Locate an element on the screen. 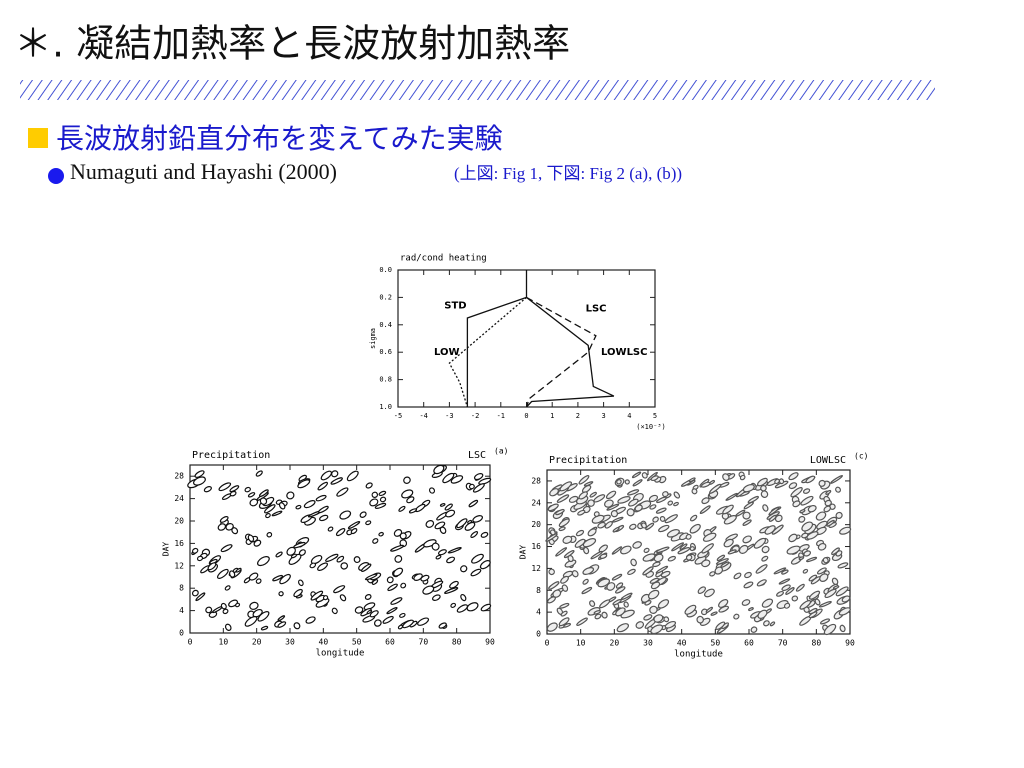  x-tick-label: 40 is located at coordinates (324, 642).